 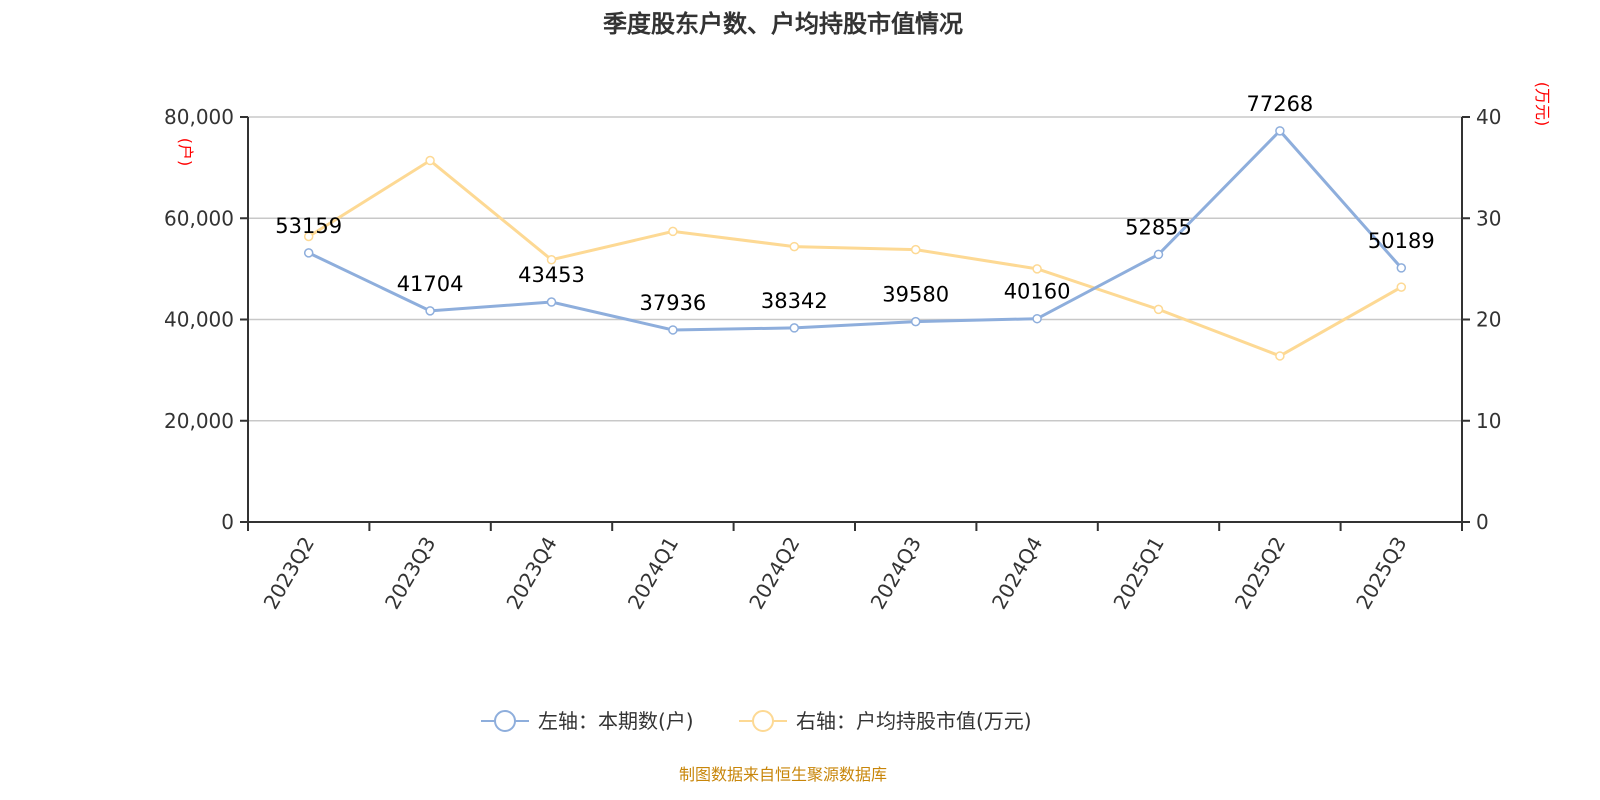 What do you see at coordinates (430, 284) in the screenshot?
I see `data-label: 41704` at bounding box center [430, 284].